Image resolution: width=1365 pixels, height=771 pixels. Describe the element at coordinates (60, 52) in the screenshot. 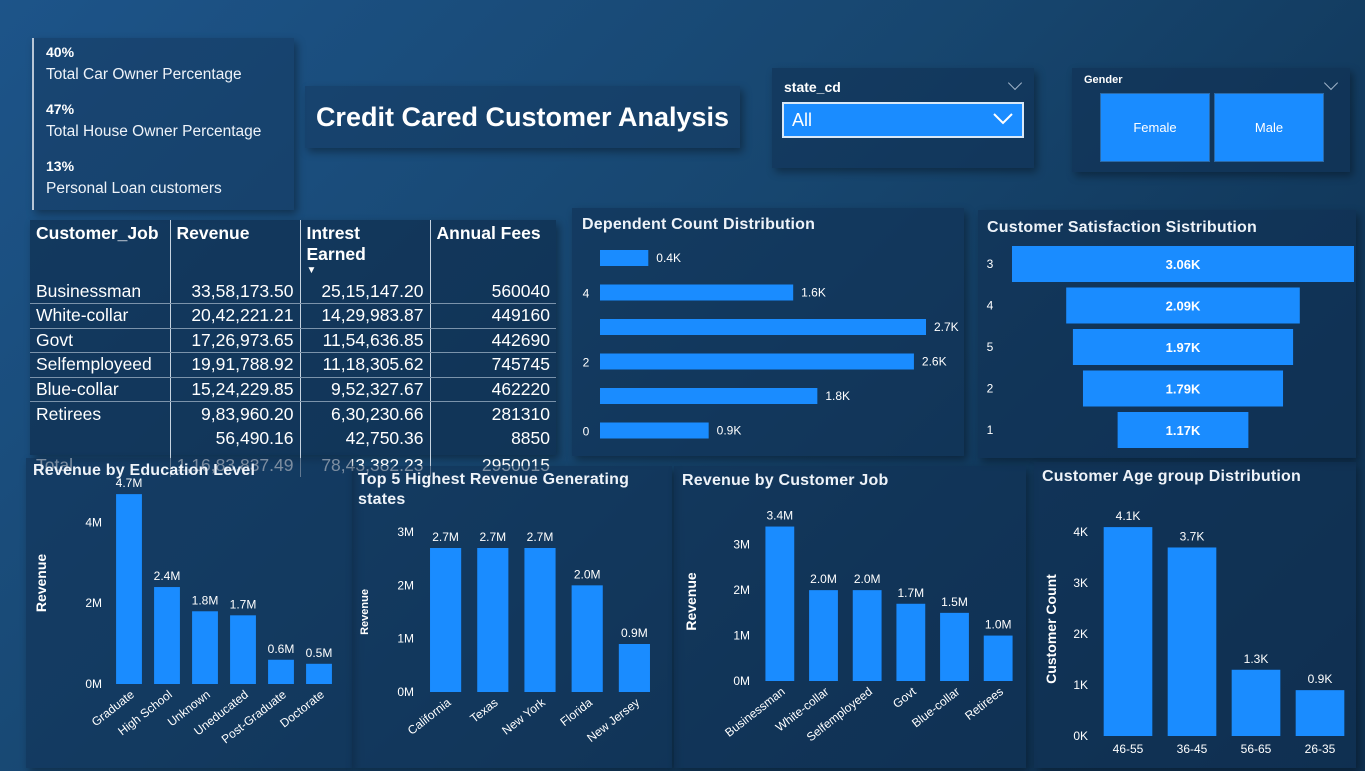

I see `car-owner-value: 40%` at that location.